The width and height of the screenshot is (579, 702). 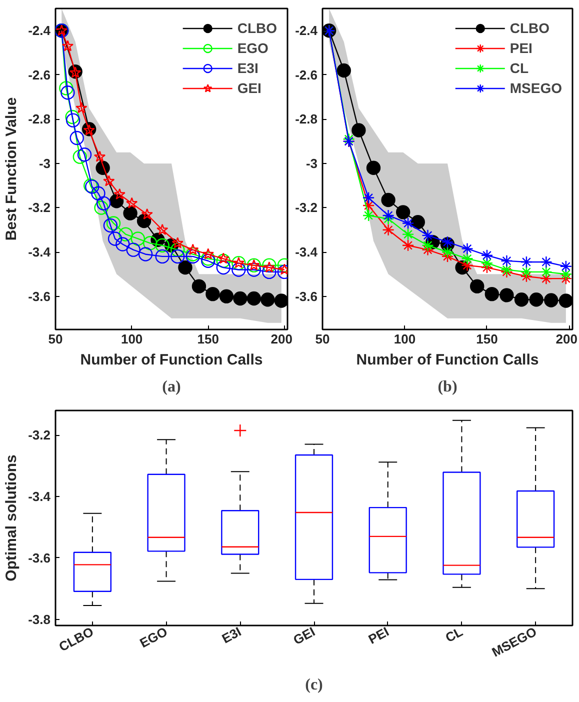 What do you see at coordinates (231, 635) in the screenshot?
I see `x-tick-label: E3I` at bounding box center [231, 635].